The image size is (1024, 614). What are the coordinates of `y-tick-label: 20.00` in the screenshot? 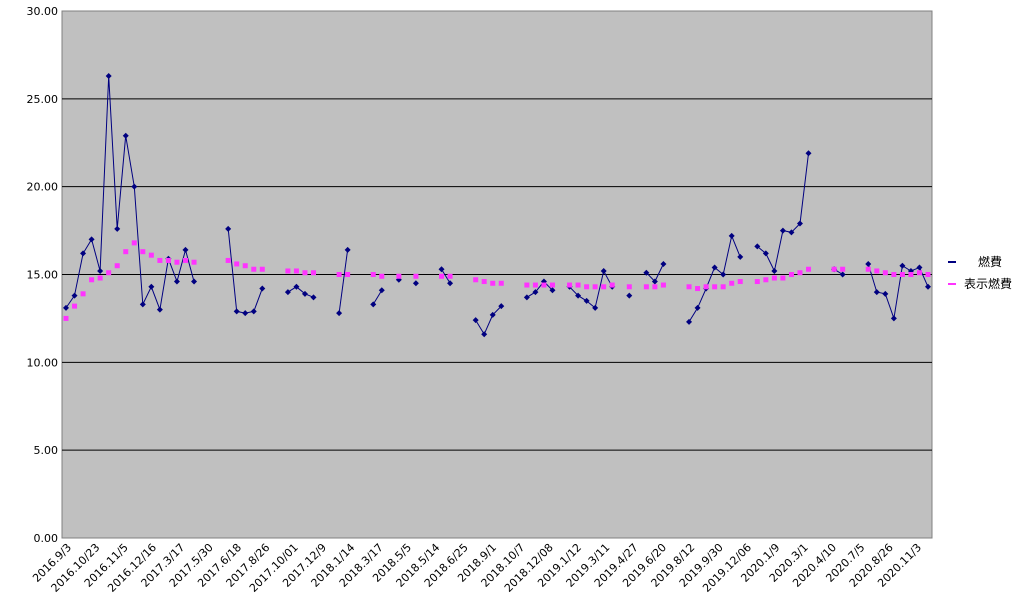 It's located at (43, 187).